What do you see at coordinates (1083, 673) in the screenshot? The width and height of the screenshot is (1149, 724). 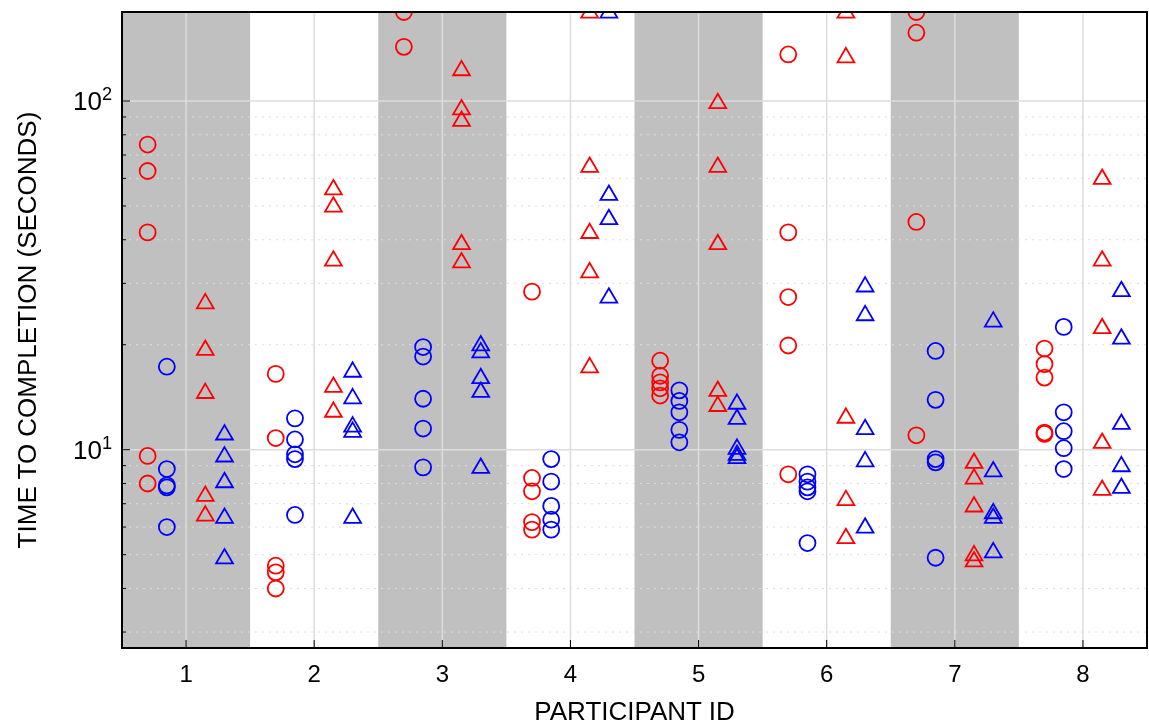 I see `x-tick-label: 8` at bounding box center [1083, 673].